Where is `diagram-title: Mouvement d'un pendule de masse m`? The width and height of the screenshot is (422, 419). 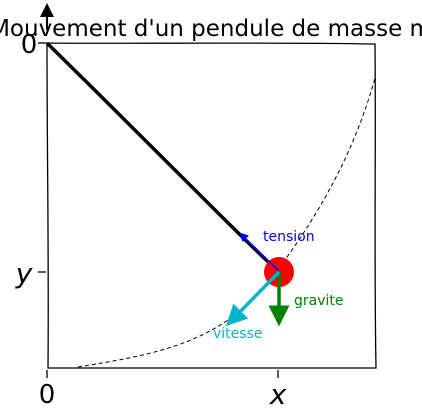 diagram-title: Mouvement d'un pendule de masse m is located at coordinates (211, 29).